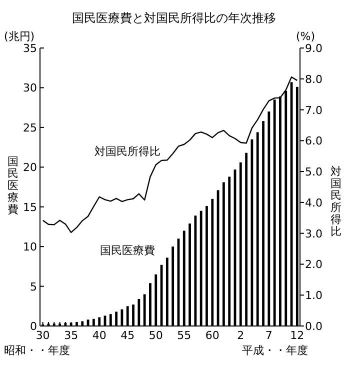 This screenshot has height=368, width=348. What do you see at coordinates (33, 326) in the screenshot?
I see `y-tick-label: 0` at bounding box center [33, 326].